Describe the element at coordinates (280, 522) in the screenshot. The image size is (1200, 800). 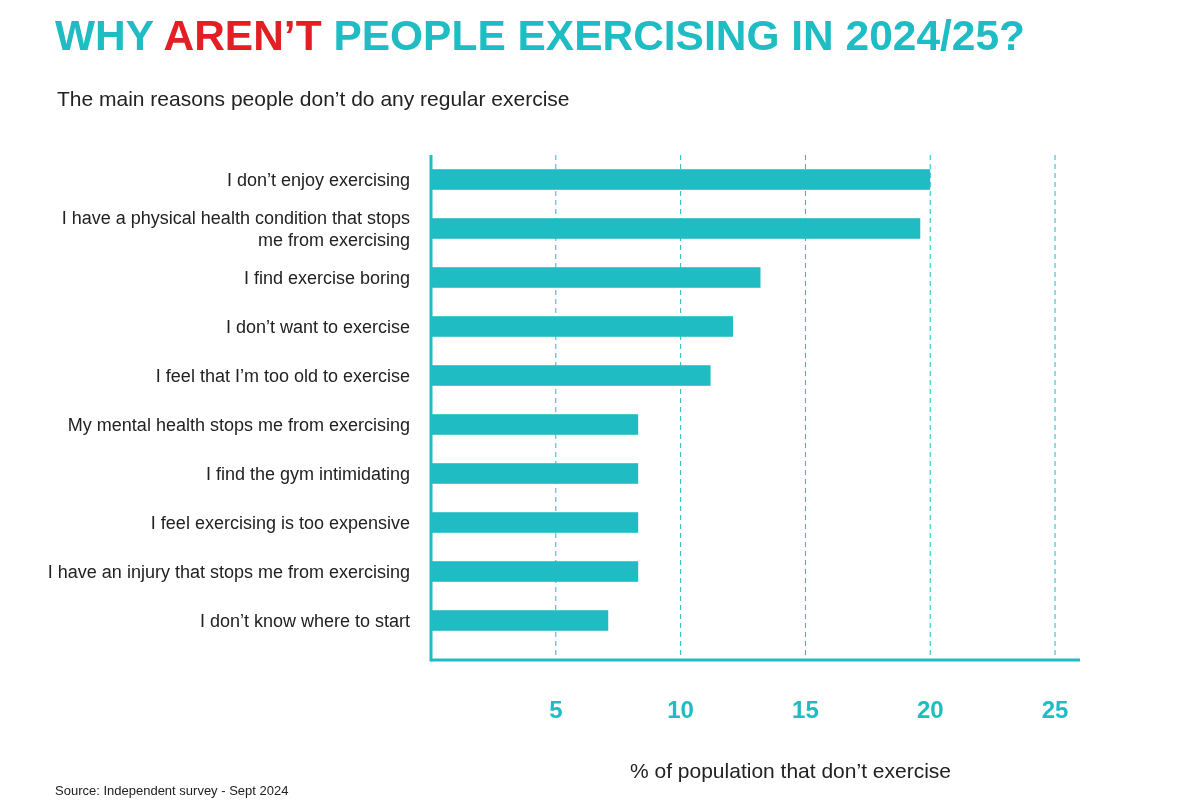
I see `y-tick-label: I feel exercising is too expensive` at that location.